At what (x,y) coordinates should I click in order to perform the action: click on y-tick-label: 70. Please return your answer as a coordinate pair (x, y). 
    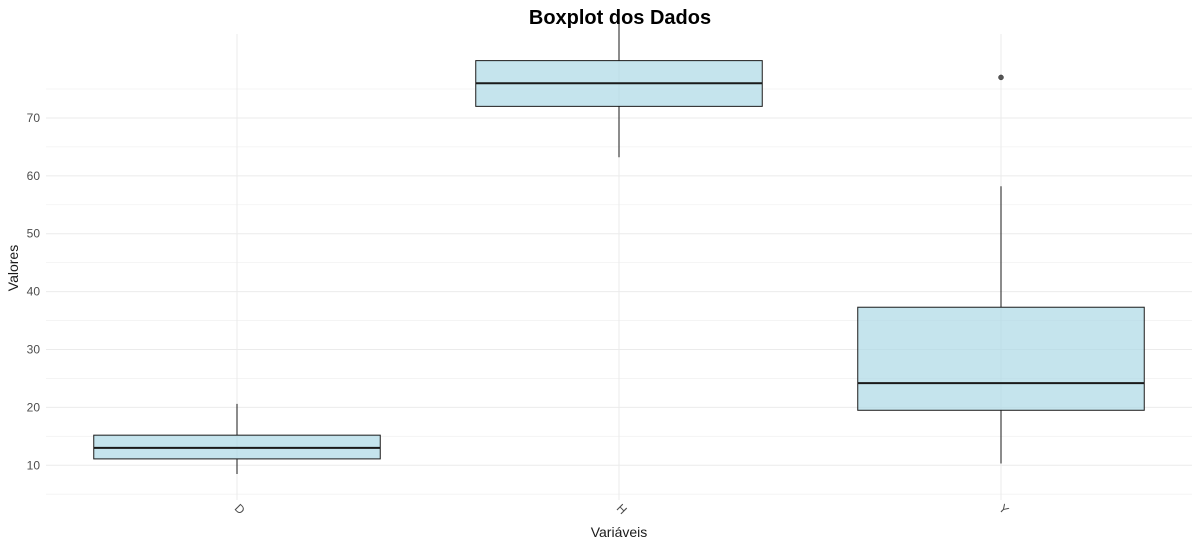
    Looking at the image, I should click on (34, 118).